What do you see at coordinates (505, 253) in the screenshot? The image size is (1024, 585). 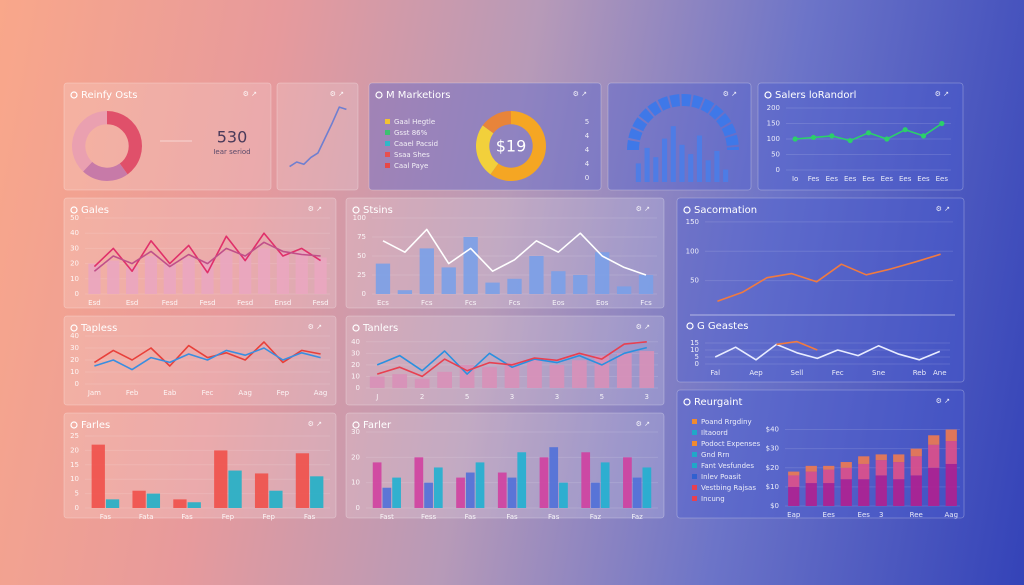 I see `panel` at bounding box center [505, 253].